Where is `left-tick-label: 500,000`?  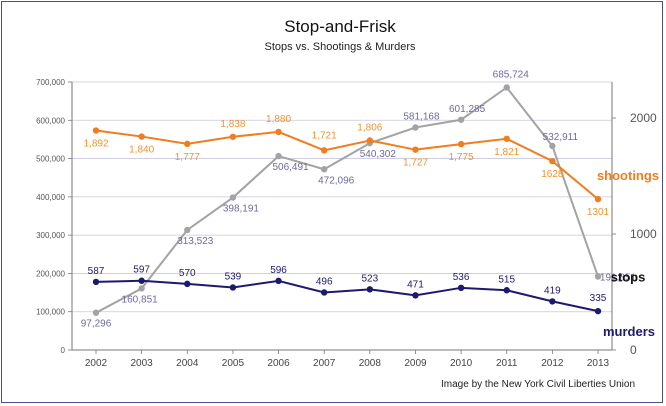 left-tick-label: 500,000 is located at coordinates (50, 159).